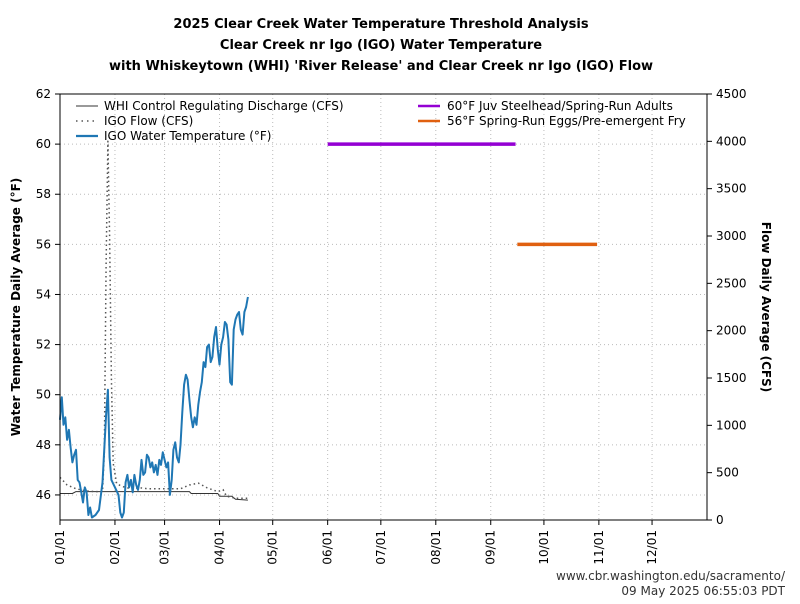  What do you see at coordinates (43, 144) in the screenshot?
I see `y-tick-label: 60` at bounding box center [43, 144].